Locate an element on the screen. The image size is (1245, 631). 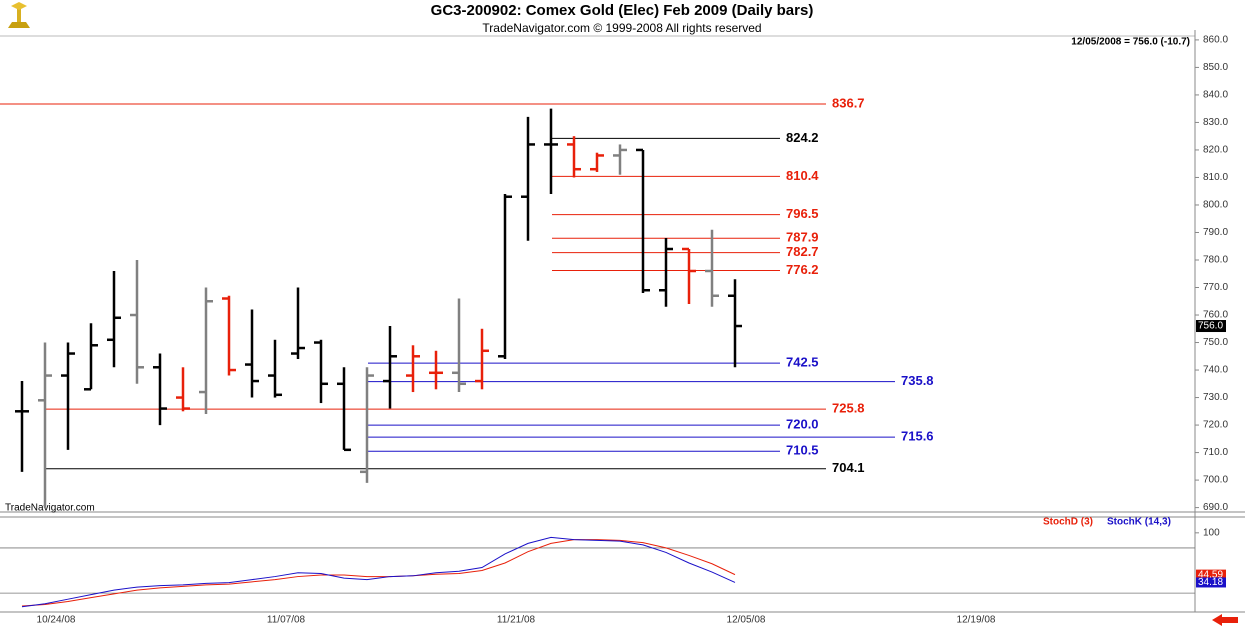
level-label: 824.2 is located at coordinates (802, 137).